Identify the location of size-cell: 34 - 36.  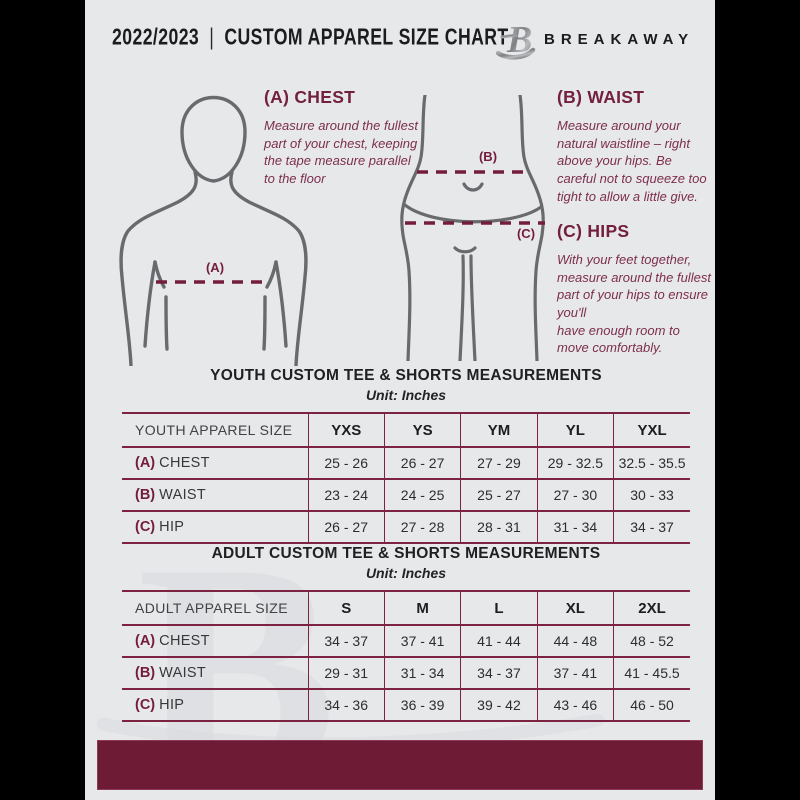
(346, 705).